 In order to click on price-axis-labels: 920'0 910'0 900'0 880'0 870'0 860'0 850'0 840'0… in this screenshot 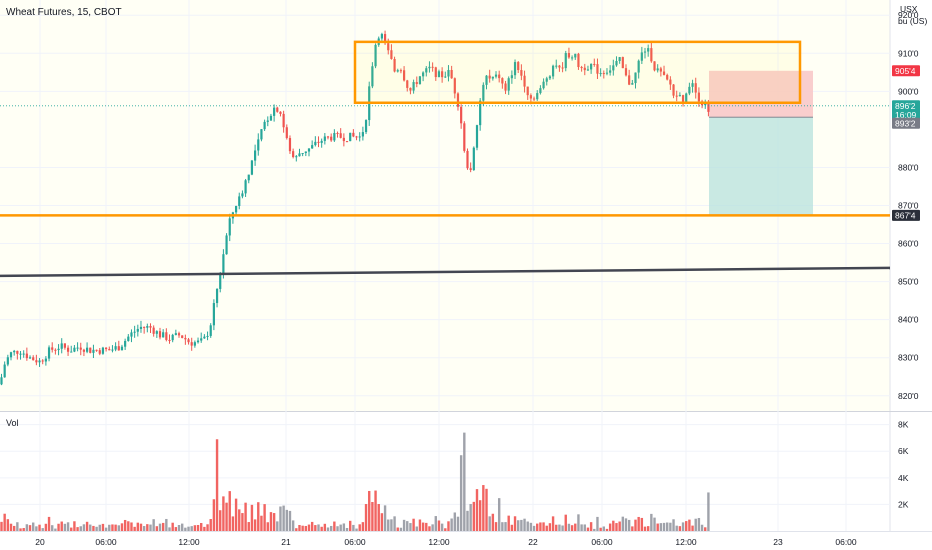, I will do `click(908, 205)`.